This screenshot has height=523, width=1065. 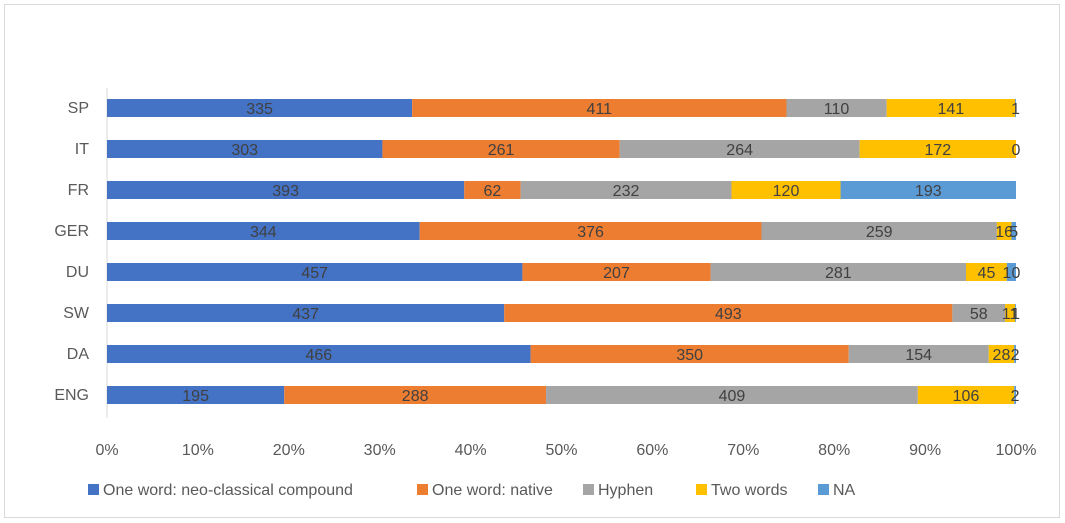 I want to click on data-label-hyphen-sp: 110, so click(x=837, y=109).